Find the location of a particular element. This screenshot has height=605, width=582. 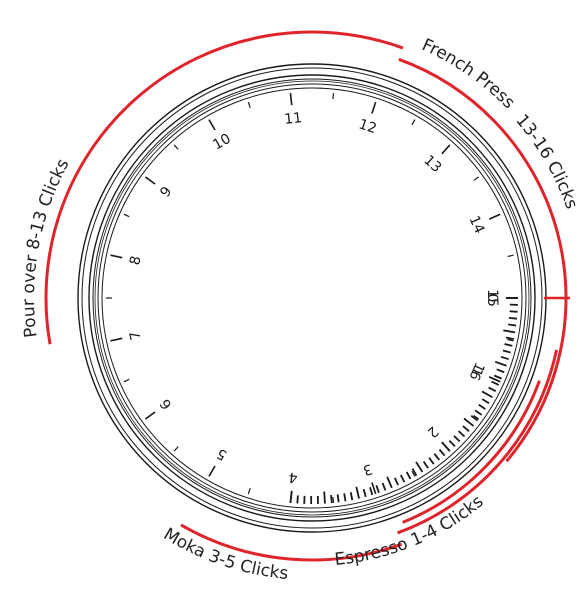

espresso-arc-inner is located at coordinates (471, 452).